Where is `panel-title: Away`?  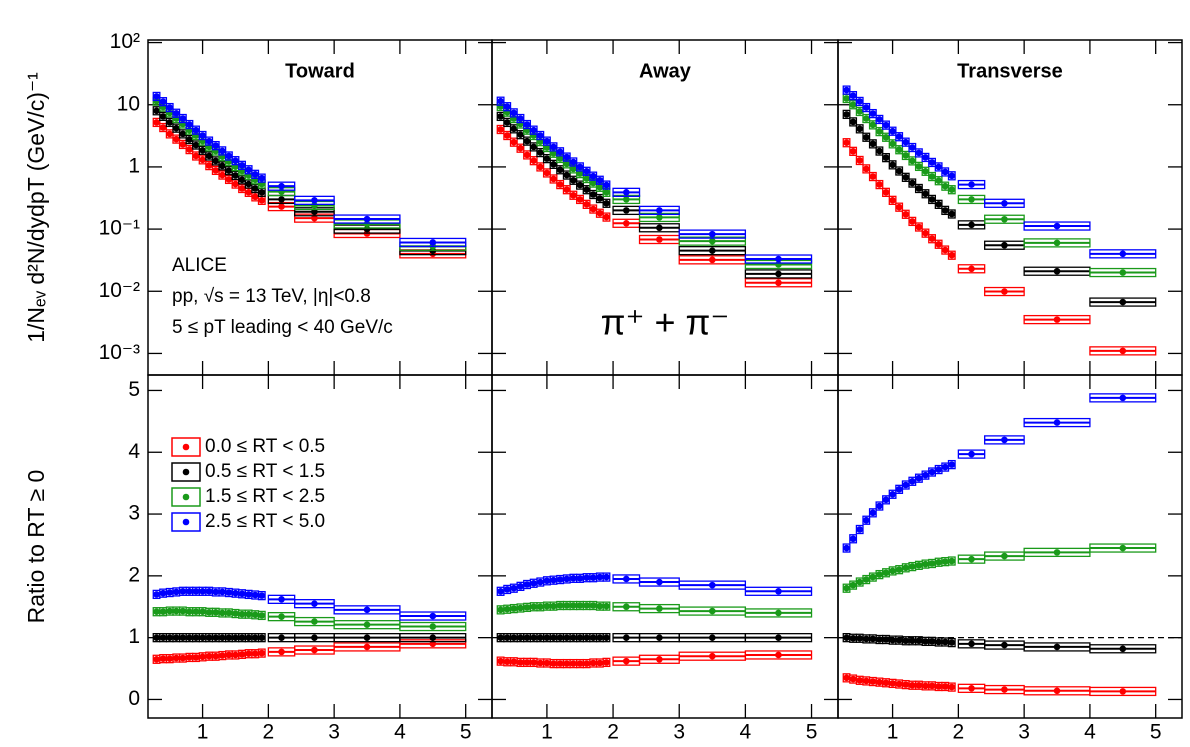 panel-title: Away is located at coordinates (665, 71).